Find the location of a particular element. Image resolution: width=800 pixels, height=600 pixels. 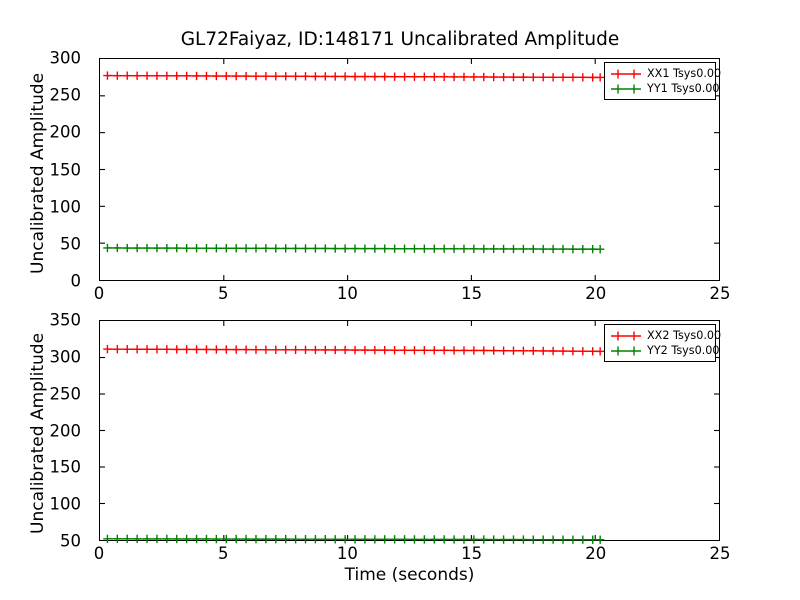

legend-bottom: XX2 Tsys0.00 YY2 Tsys0.00 is located at coordinates (662, 343).